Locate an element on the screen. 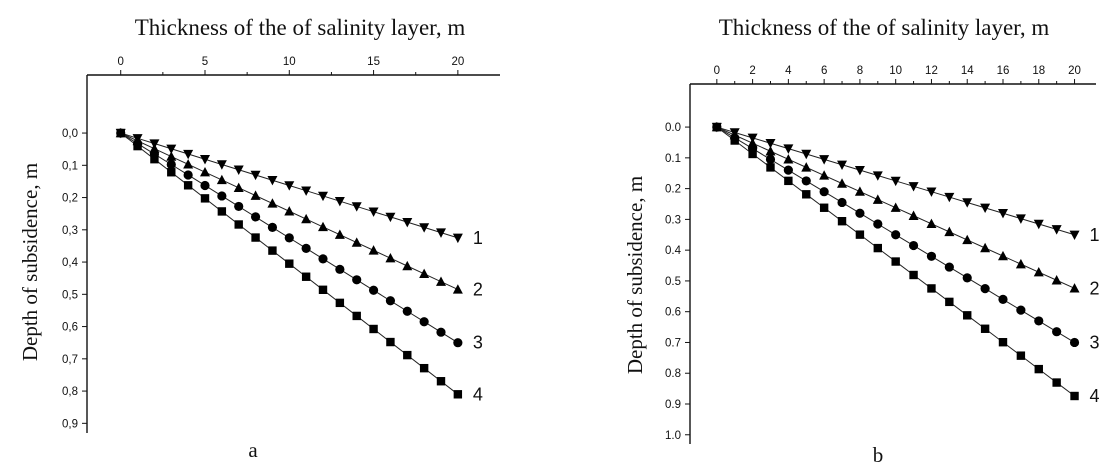  x-tick-label: 8 is located at coordinates (860, 71).